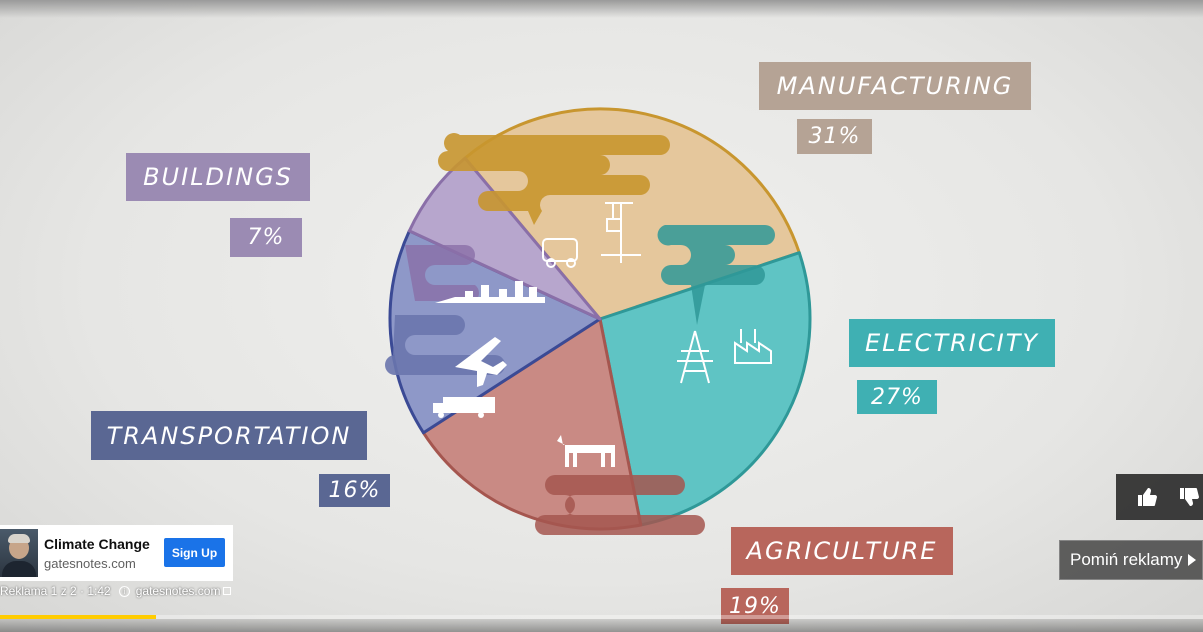 This screenshot has height=632, width=1203. Describe the element at coordinates (842, 551) in the screenshot. I see `label-agriculture: AGRICULTURE` at that location.